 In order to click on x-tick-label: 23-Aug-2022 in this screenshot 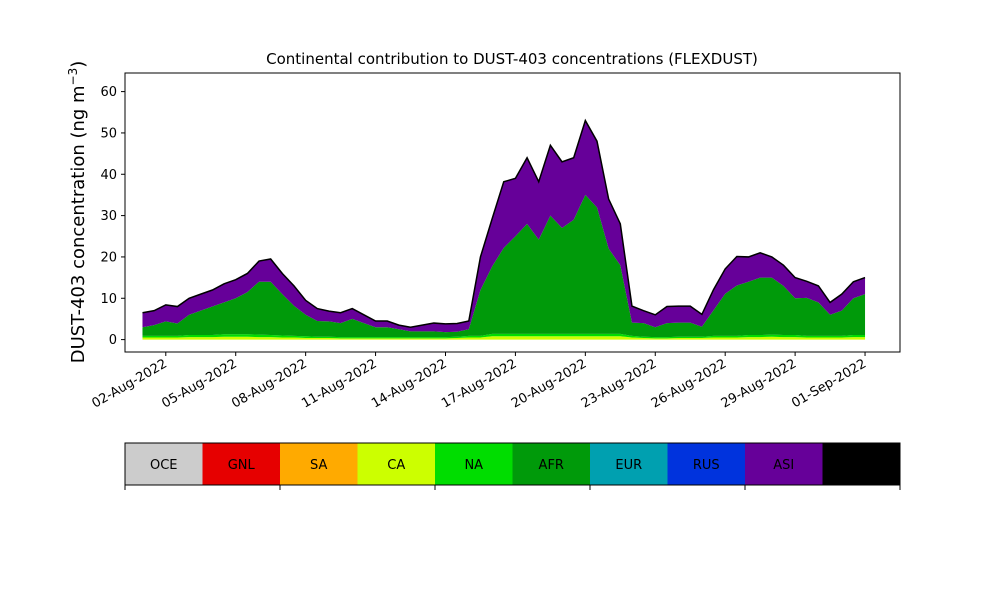, I will do `click(619, 383)`.